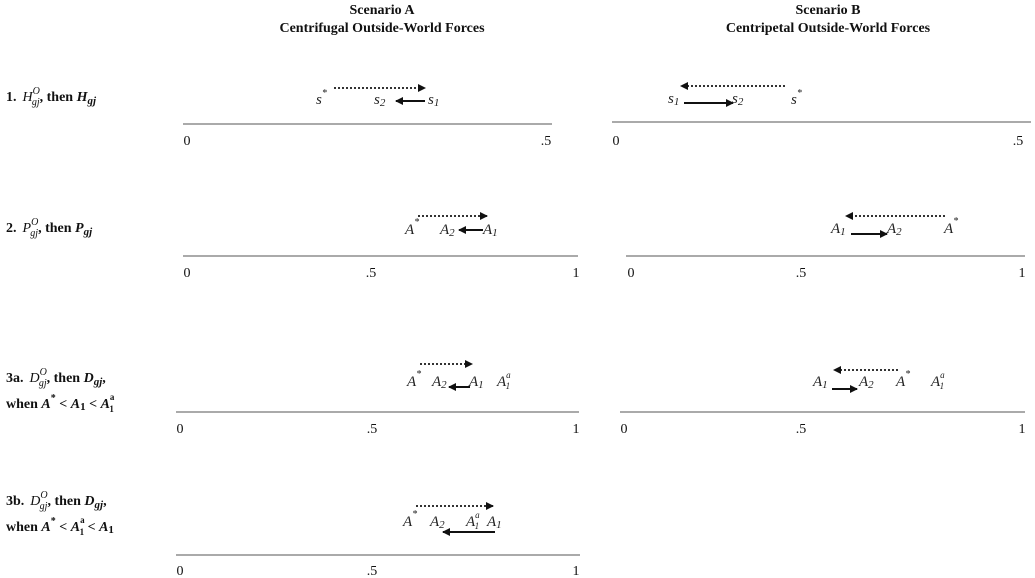  Describe the element at coordinates (624, 429) in the screenshot. I see `row3a-b-tick-0: 0` at that location.